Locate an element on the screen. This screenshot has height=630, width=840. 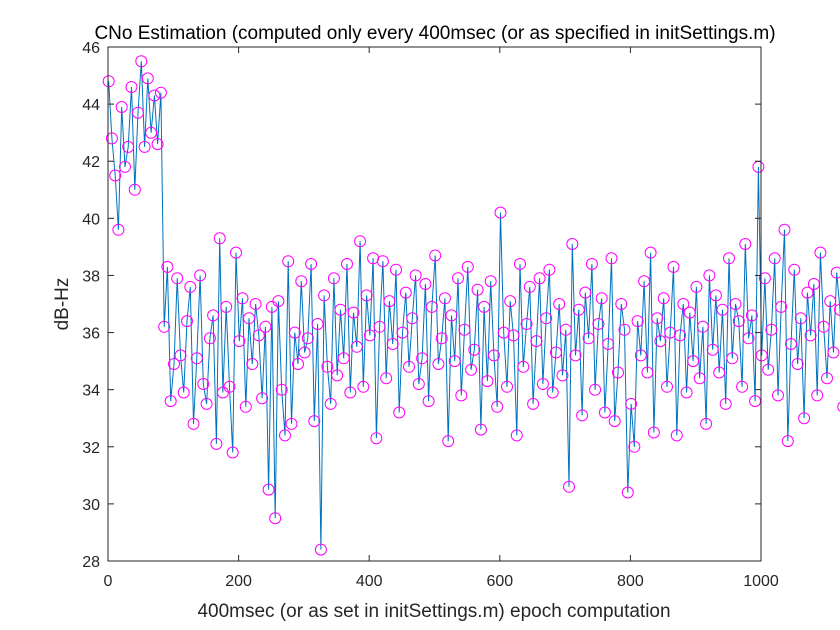
y-tick-label: 44 is located at coordinates (91, 105).